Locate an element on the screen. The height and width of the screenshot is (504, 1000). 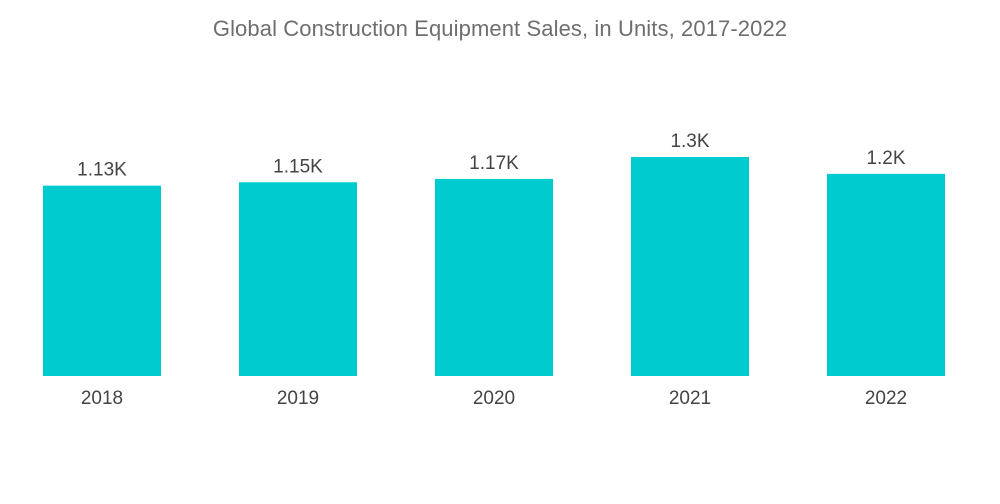
x-tick-label-2018: 2018 is located at coordinates (102, 398).